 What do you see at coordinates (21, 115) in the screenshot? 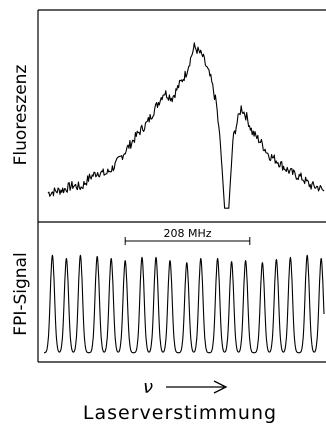
I see `fluorescence-ylabel: Fluoreszenz` at bounding box center [21, 115].